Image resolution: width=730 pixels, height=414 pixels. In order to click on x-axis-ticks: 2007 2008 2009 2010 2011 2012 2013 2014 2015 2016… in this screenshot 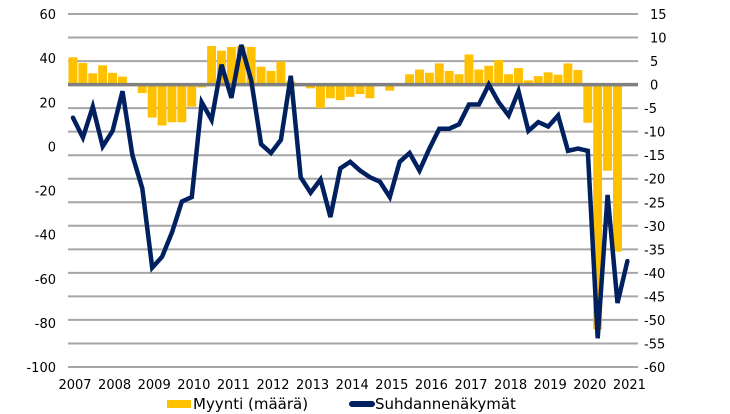, I will do `click(351, 385)`.